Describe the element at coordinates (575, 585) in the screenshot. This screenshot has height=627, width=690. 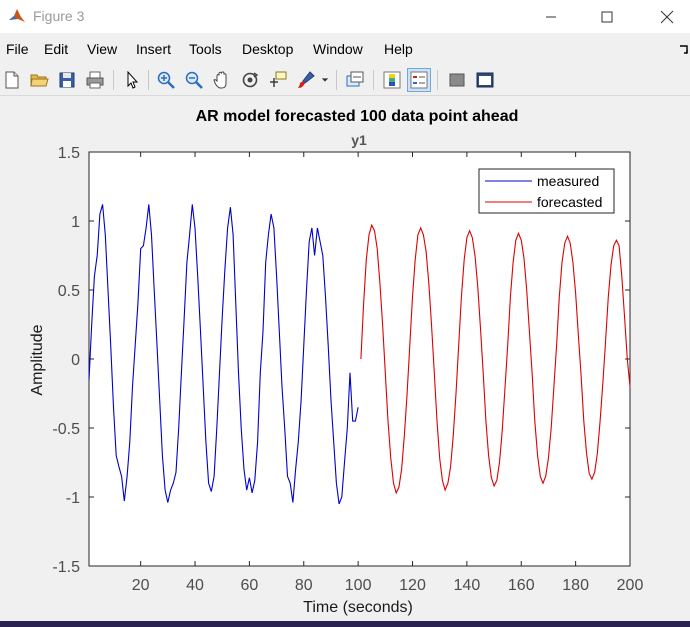
I see `x-tick-label: 180` at that location.